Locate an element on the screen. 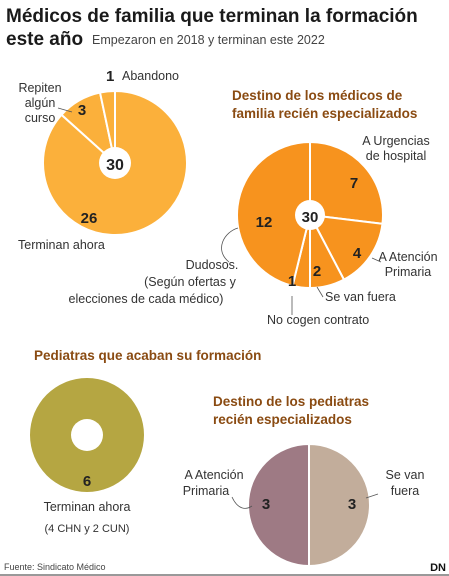 The image size is (449, 576). source-note: Fuente: Sindicato Médico is located at coordinates (55, 567).